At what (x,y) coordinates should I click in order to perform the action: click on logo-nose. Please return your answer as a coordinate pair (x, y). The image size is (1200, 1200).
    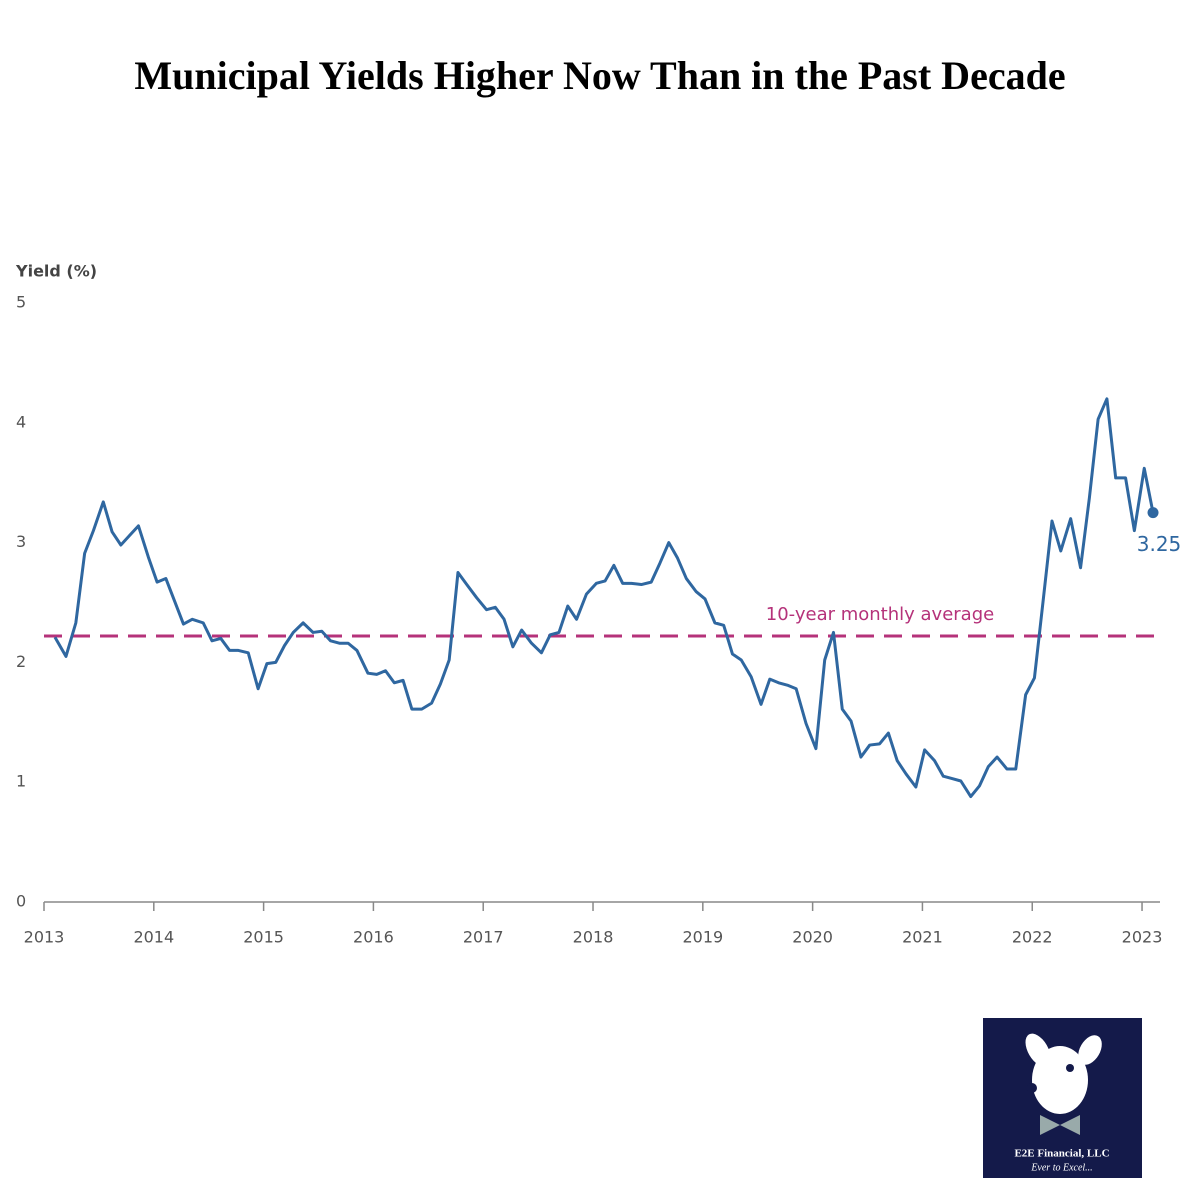
    Looking at the image, I should click on (1032, 1088).